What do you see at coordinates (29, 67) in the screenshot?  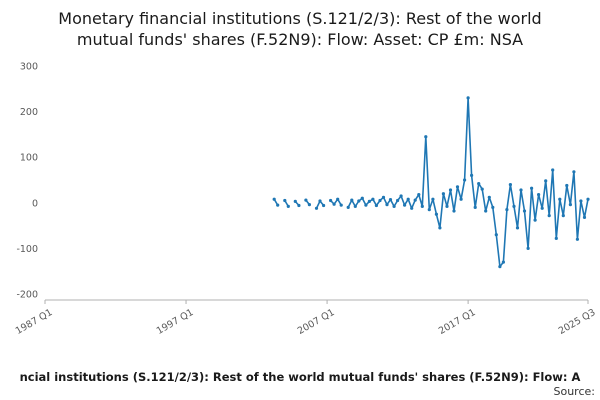 I see `y-axis-tick-label: 300` at bounding box center [29, 67].